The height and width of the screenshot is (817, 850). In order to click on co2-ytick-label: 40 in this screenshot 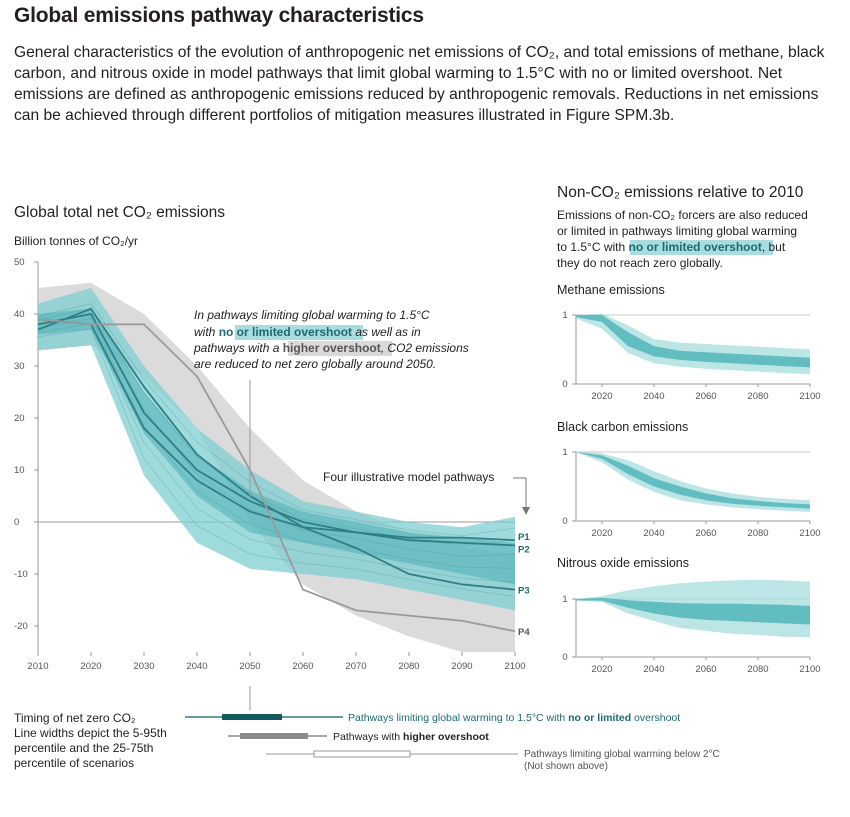, I will do `click(19, 314)`.